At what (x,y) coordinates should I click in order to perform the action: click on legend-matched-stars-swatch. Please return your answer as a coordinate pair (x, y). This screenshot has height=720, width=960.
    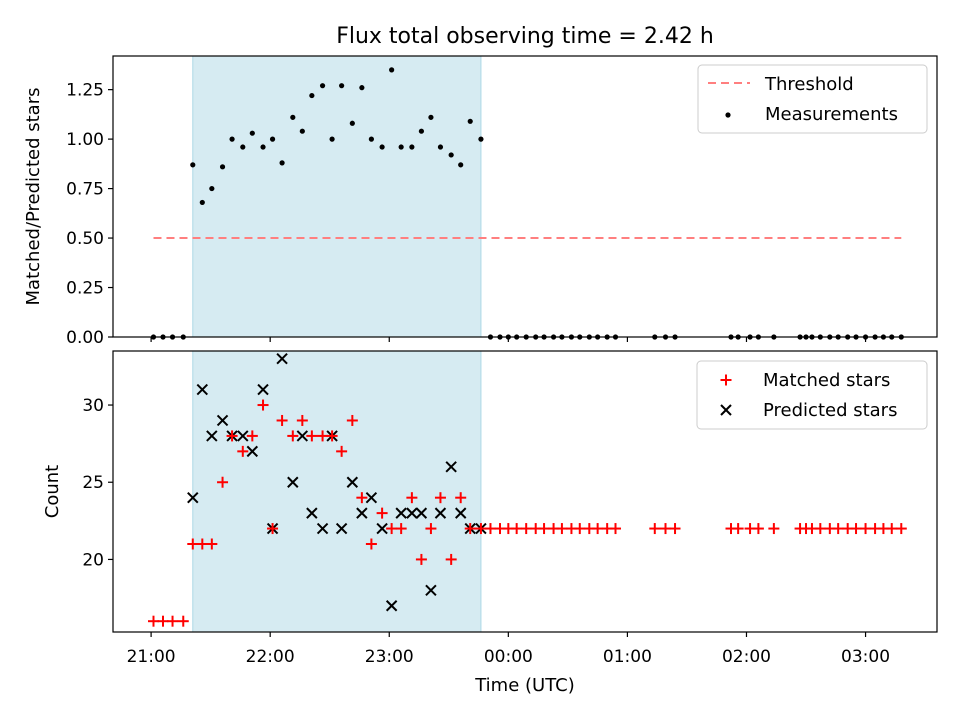
    Looking at the image, I should click on (726, 380).